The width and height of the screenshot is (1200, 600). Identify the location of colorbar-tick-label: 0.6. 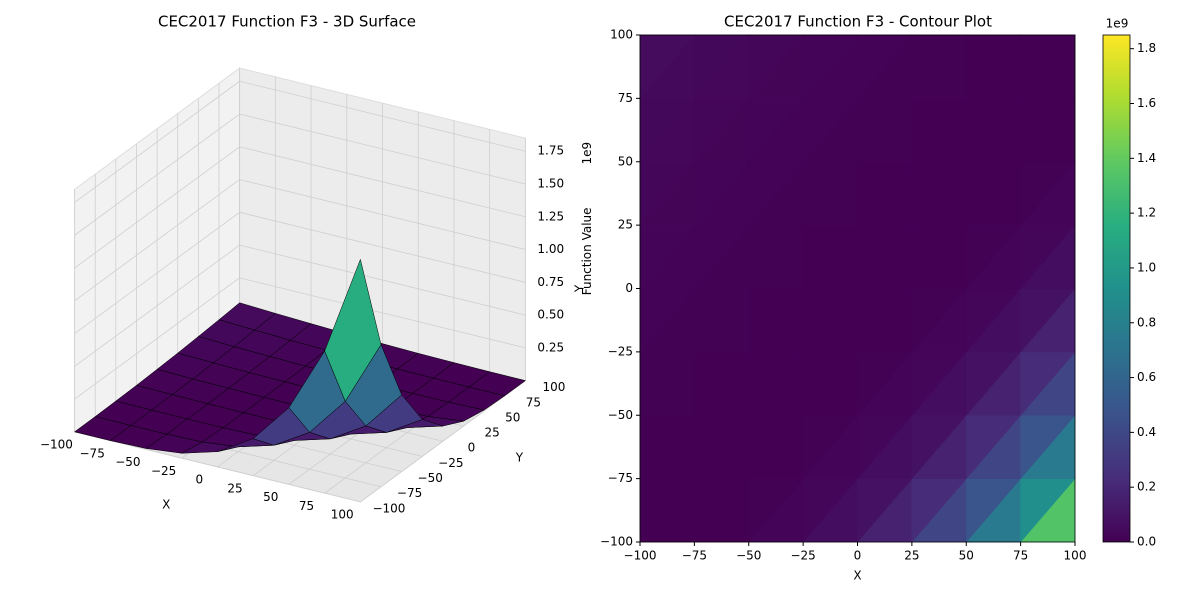
(1146, 377).